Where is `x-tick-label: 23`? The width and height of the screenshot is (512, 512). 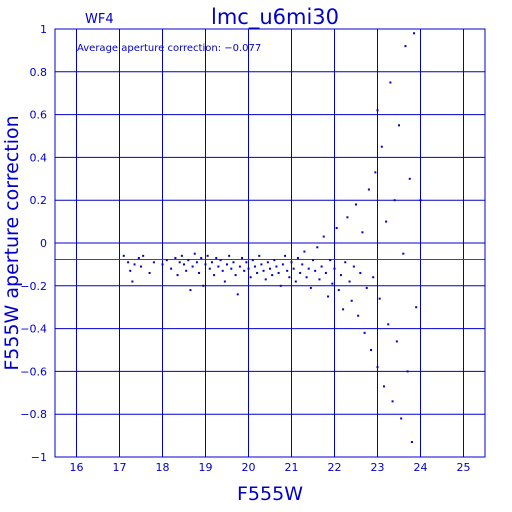 x-tick-label: 23 is located at coordinates (378, 467).